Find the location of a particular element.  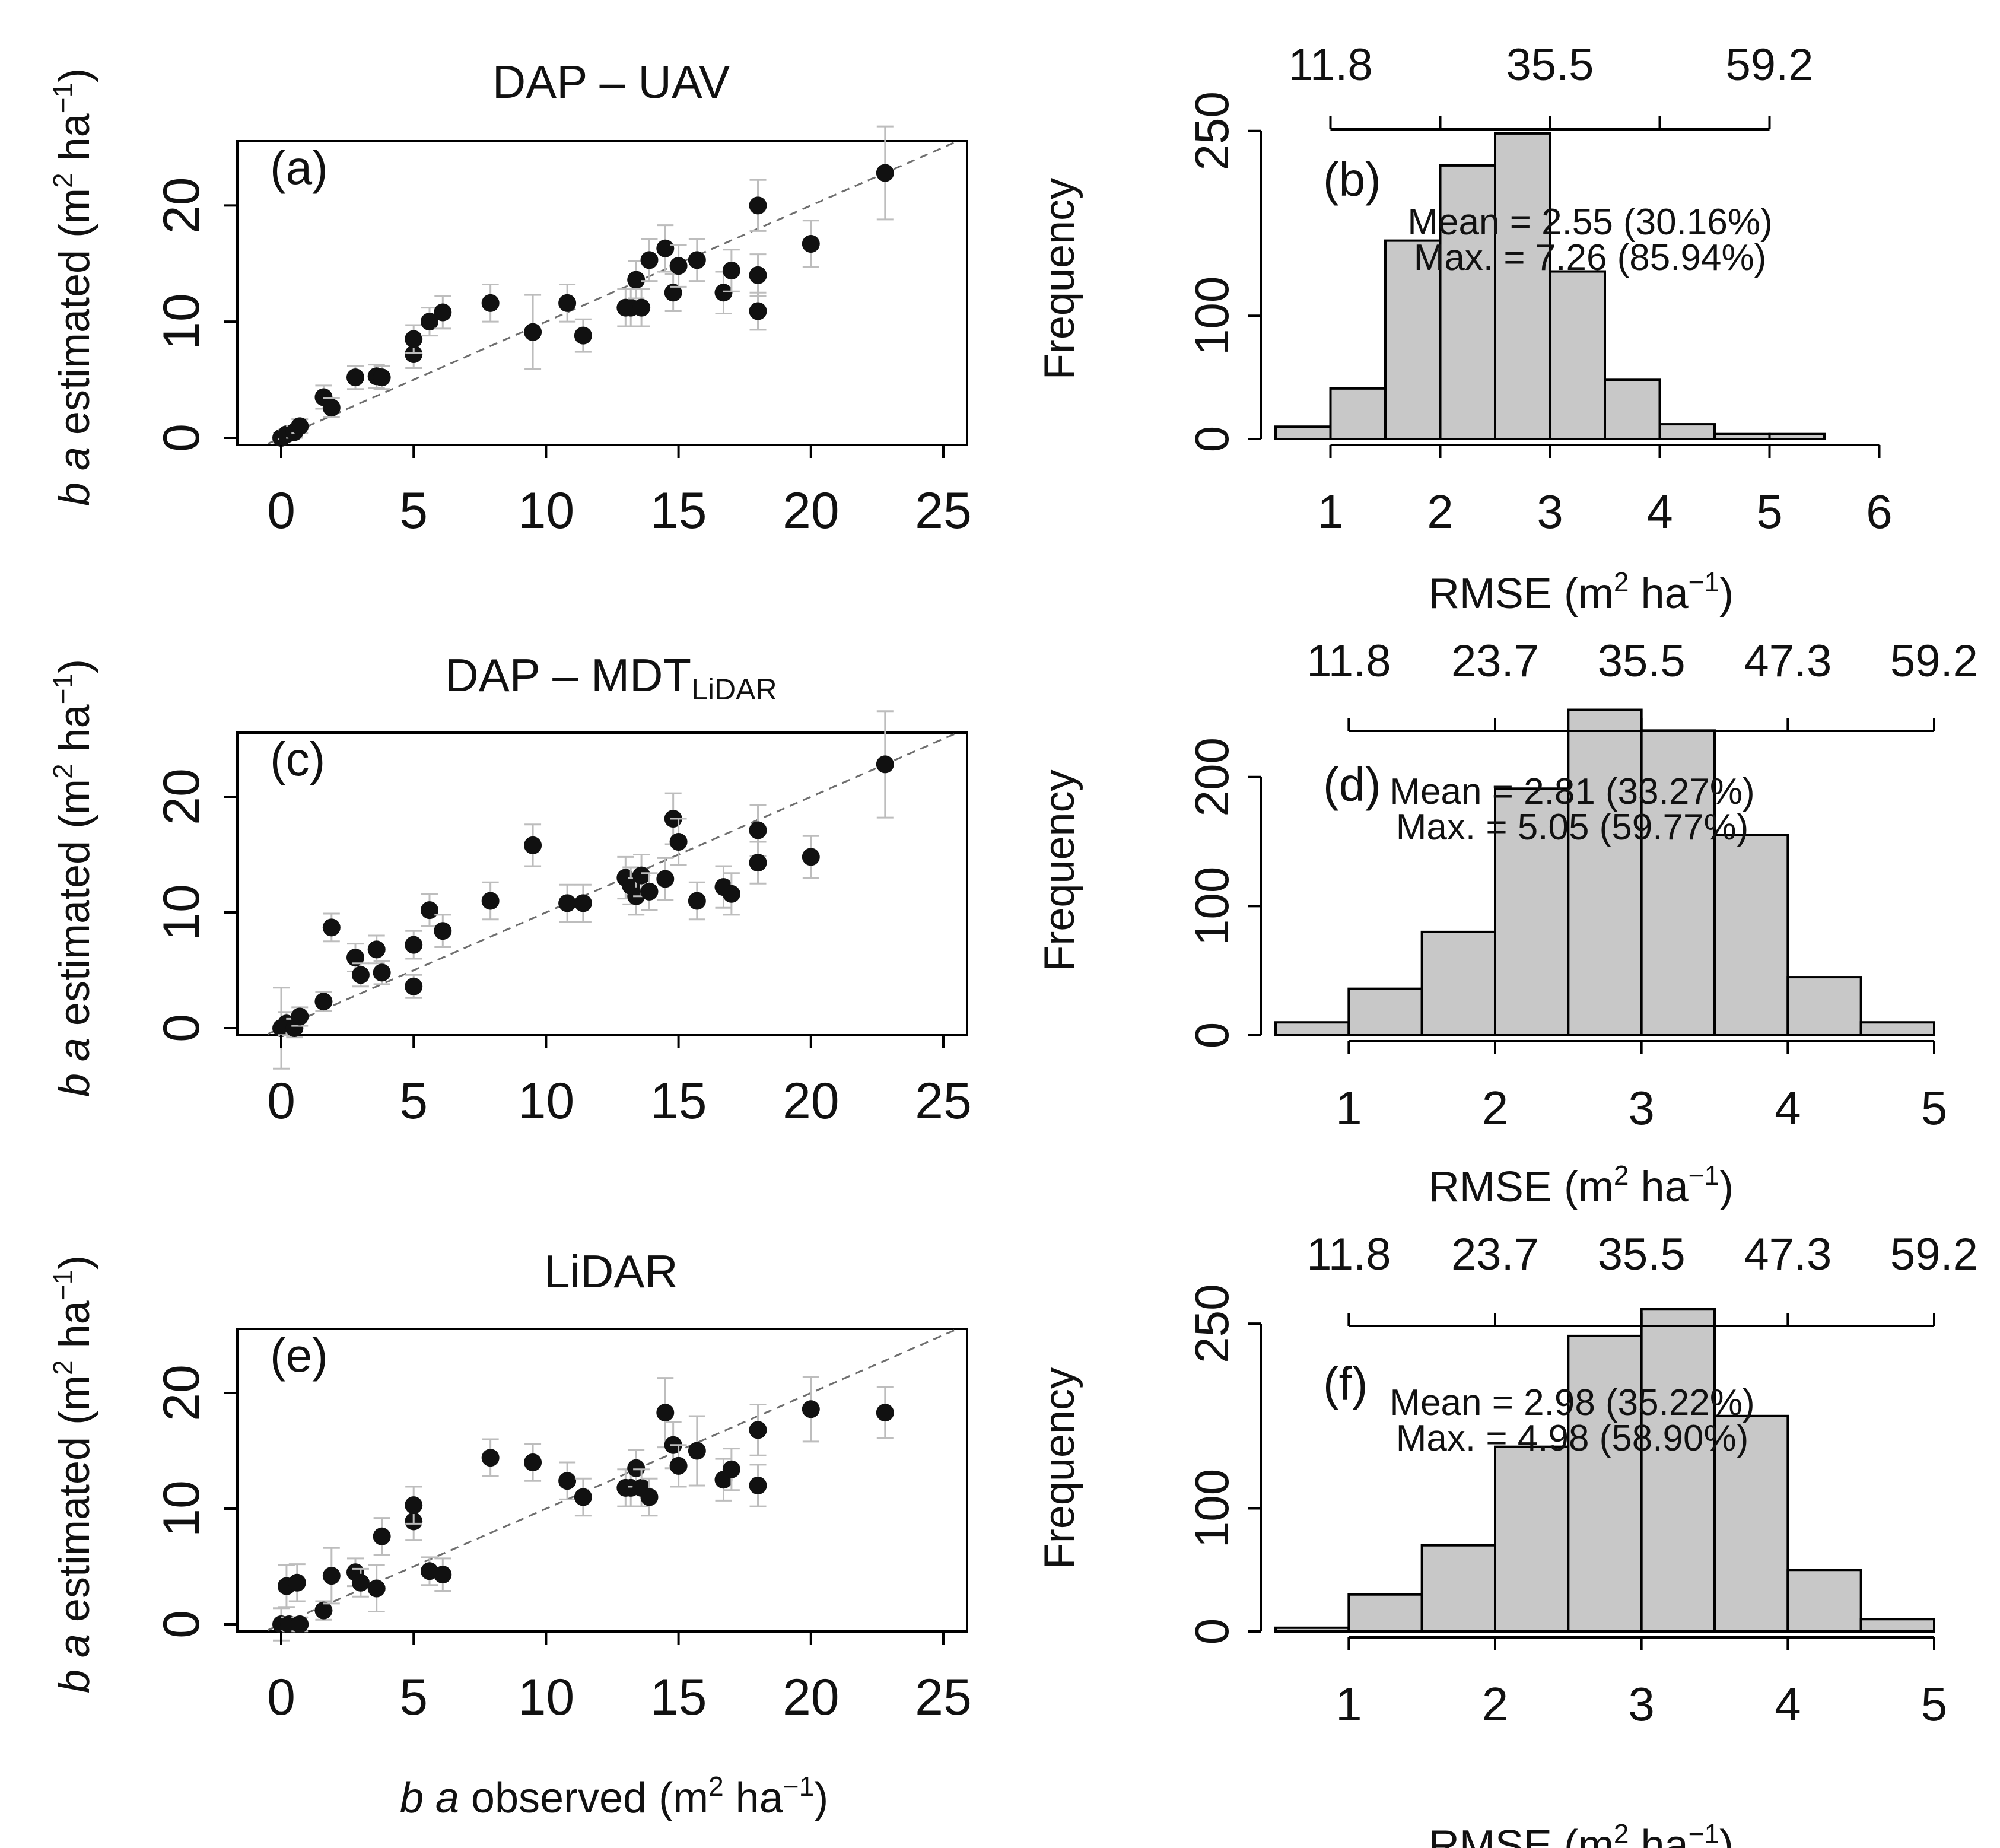

y-label-end: ) is located at coordinates (74, 75).